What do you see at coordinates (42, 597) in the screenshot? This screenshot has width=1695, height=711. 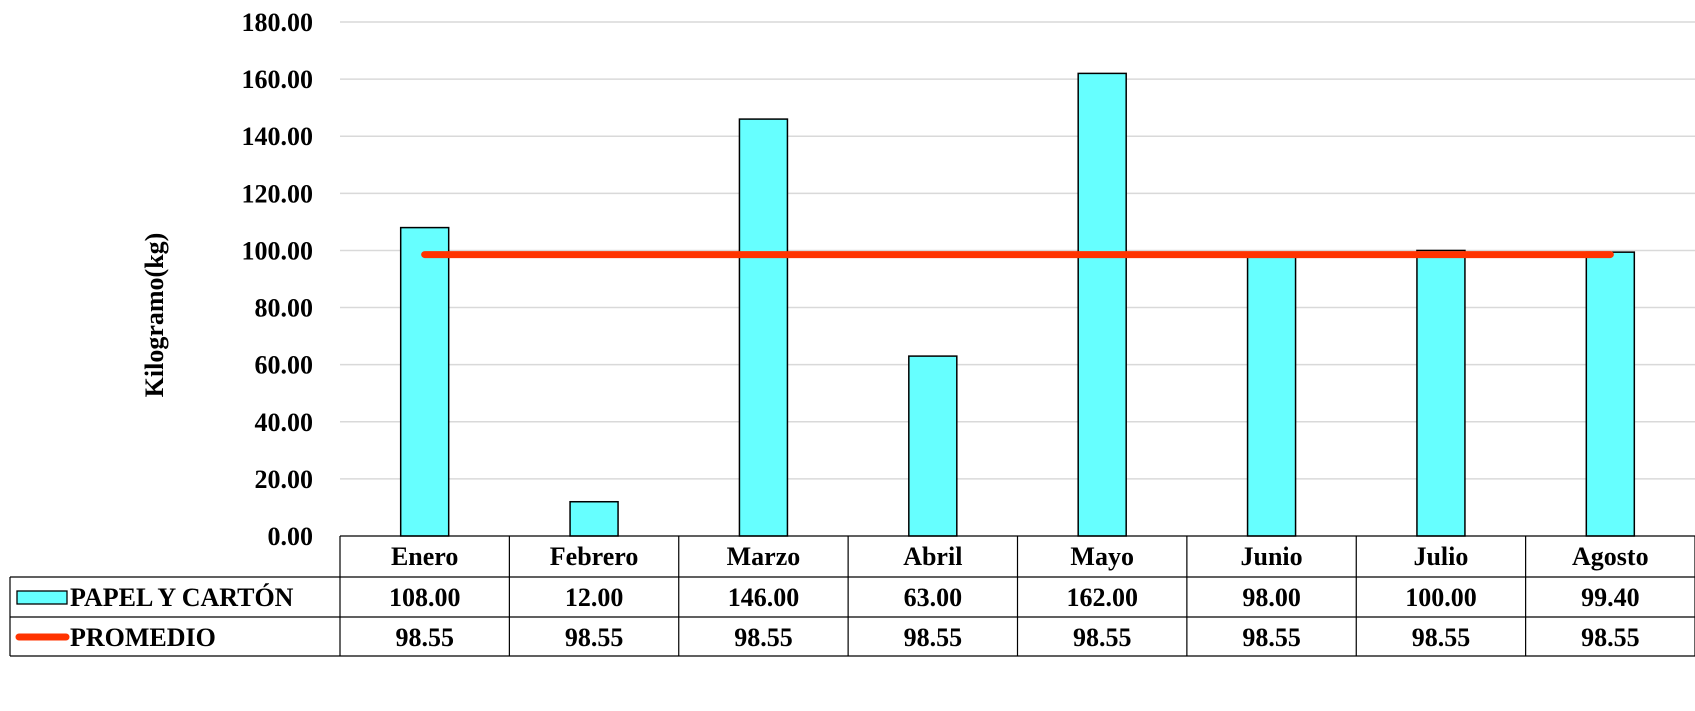 I see `legend-swatch-bar` at bounding box center [42, 597].